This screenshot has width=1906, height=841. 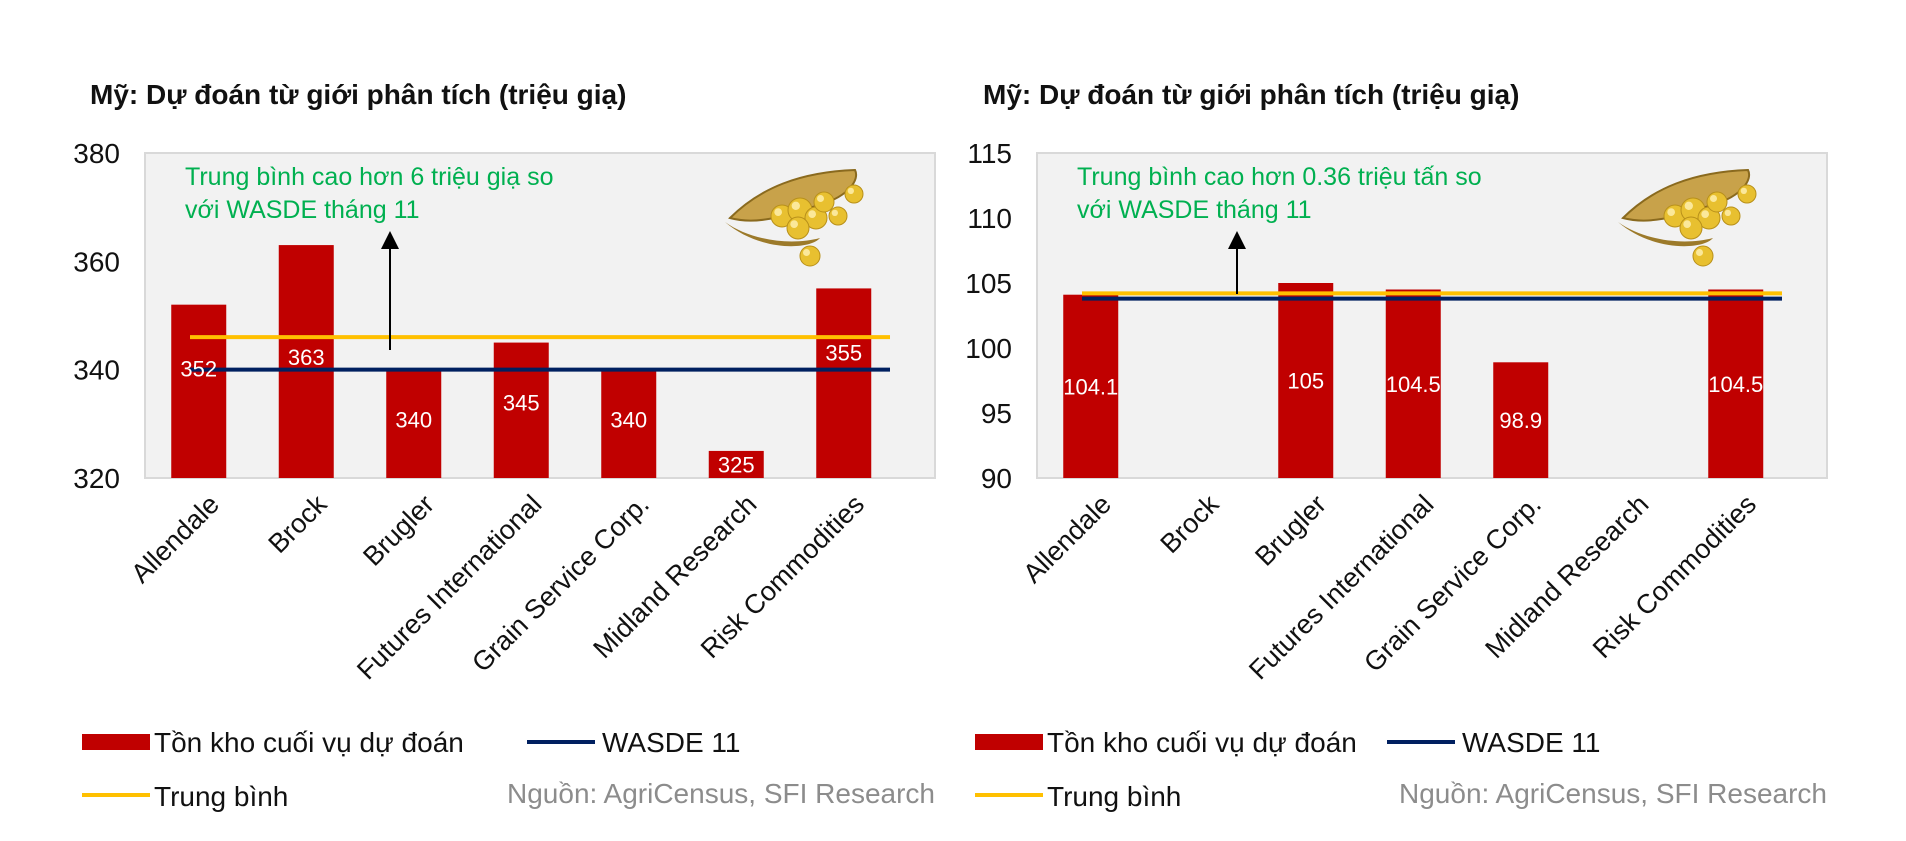 What do you see at coordinates (96, 370) in the screenshot?
I see `y-tick-label: 340` at bounding box center [96, 370].